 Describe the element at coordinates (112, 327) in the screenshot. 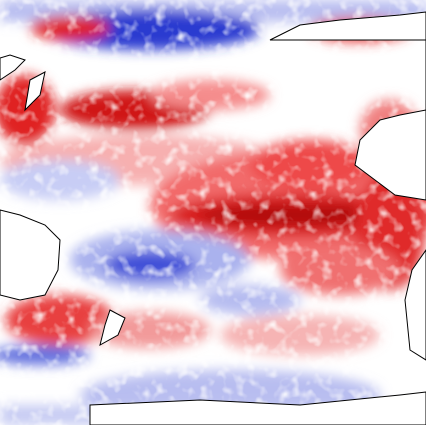

I see `new-zealand` at that location.